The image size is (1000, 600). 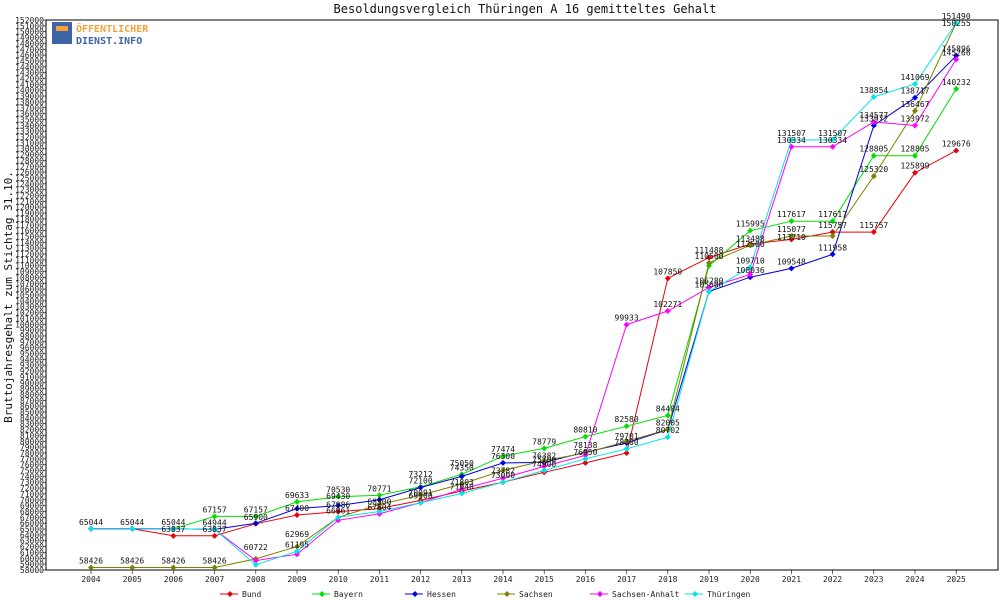 What do you see at coordinates (32, 488) in the screenshot?
I see `y-tick-label: 72000` at bounding box center [32, 488].